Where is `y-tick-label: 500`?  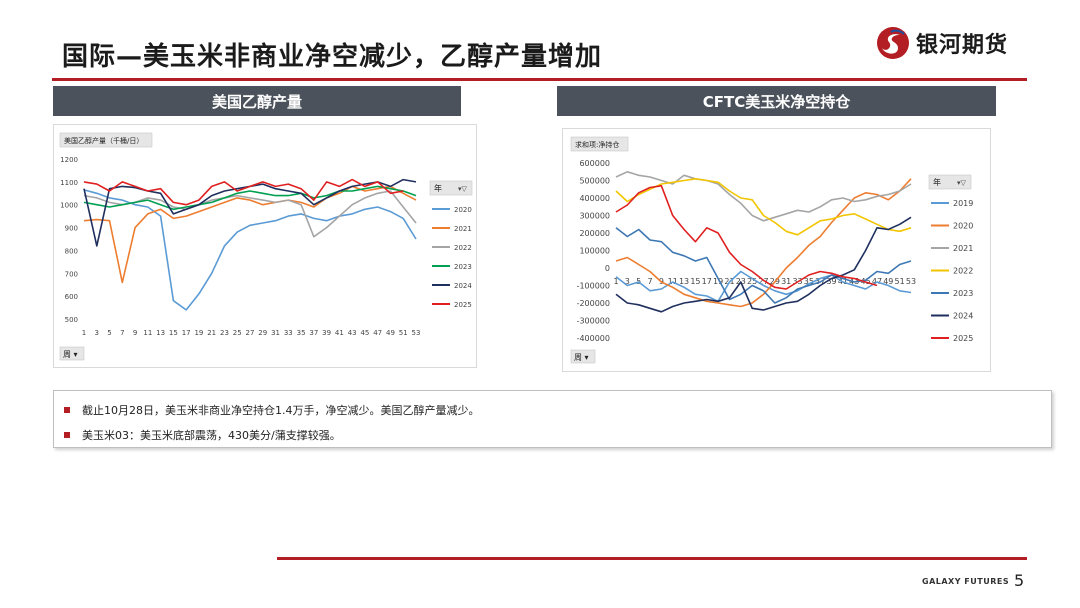 y-tick-label: 500 is located at coordinates (71, 320).